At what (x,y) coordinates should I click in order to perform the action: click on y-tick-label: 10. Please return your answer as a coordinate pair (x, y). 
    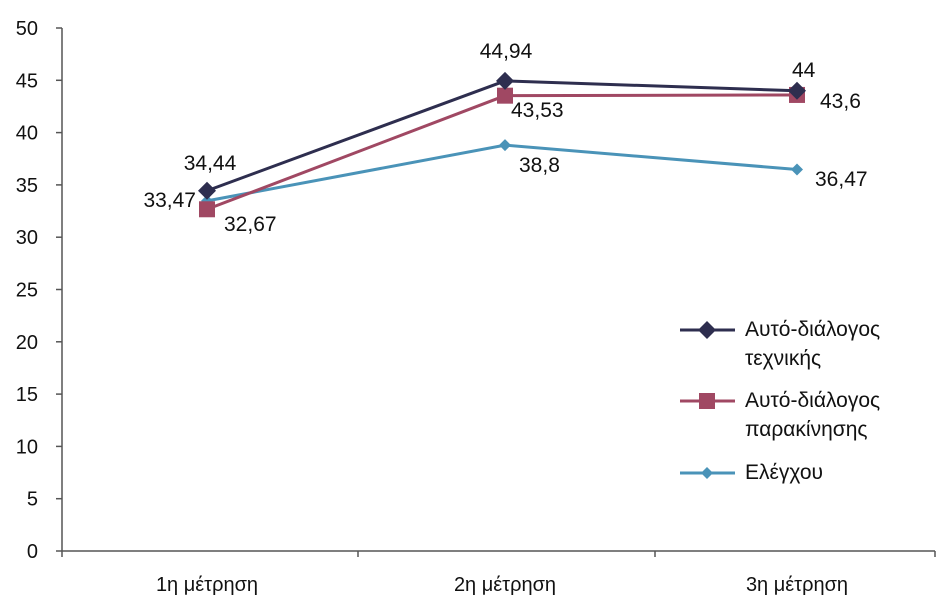
    Looking at the image, I should click on (27, 447).